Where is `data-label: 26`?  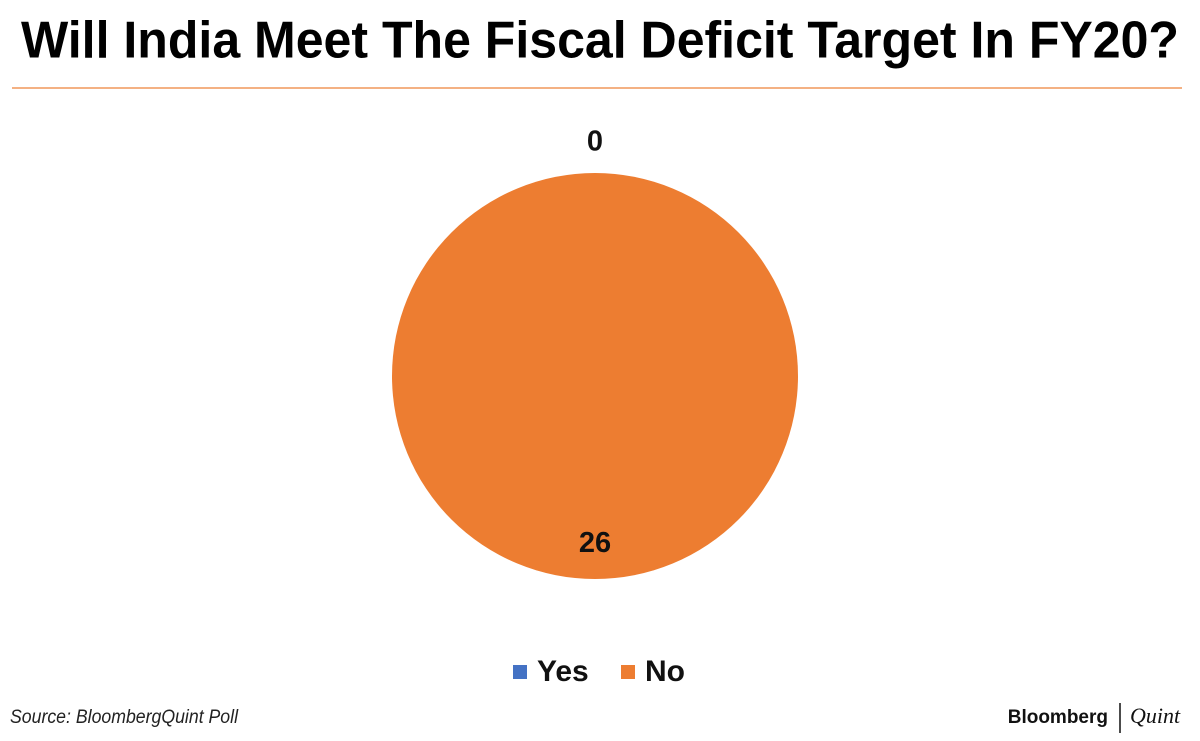
data-label: 26 is located at coordinates (595, 543).